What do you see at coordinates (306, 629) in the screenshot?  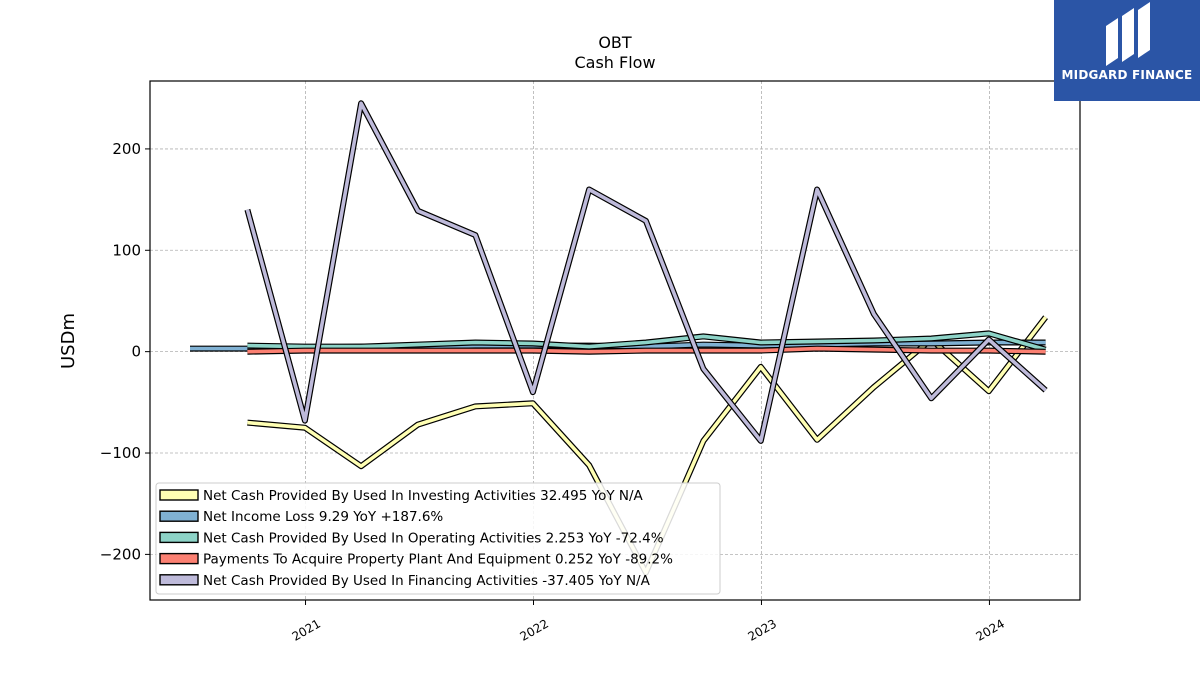 I see `x-tick-label: 2021` at bounding box center [306, 629].